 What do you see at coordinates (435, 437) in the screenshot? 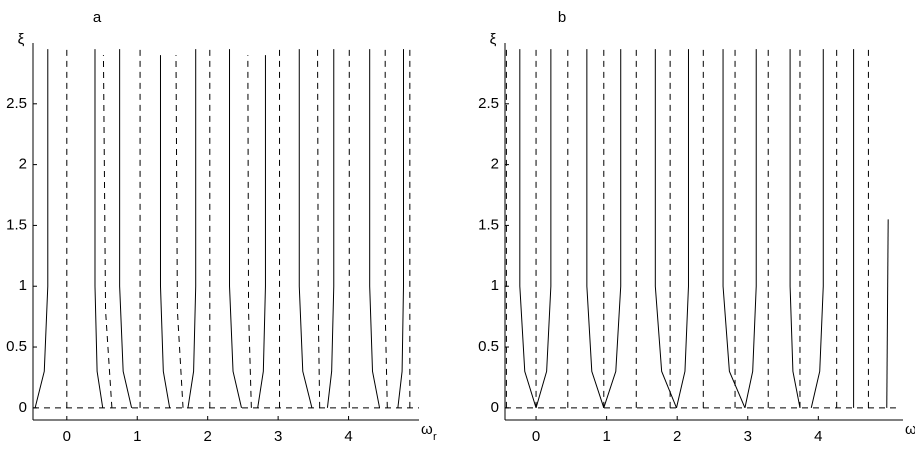
I see `x-axis-label-sub: r` at bounding box center [435, 437].